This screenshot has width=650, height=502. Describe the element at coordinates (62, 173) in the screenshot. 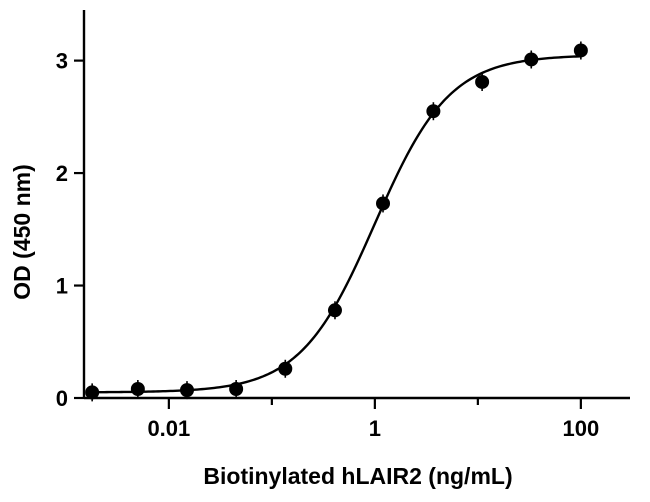

I see `y-tick-label: 2` at that location.